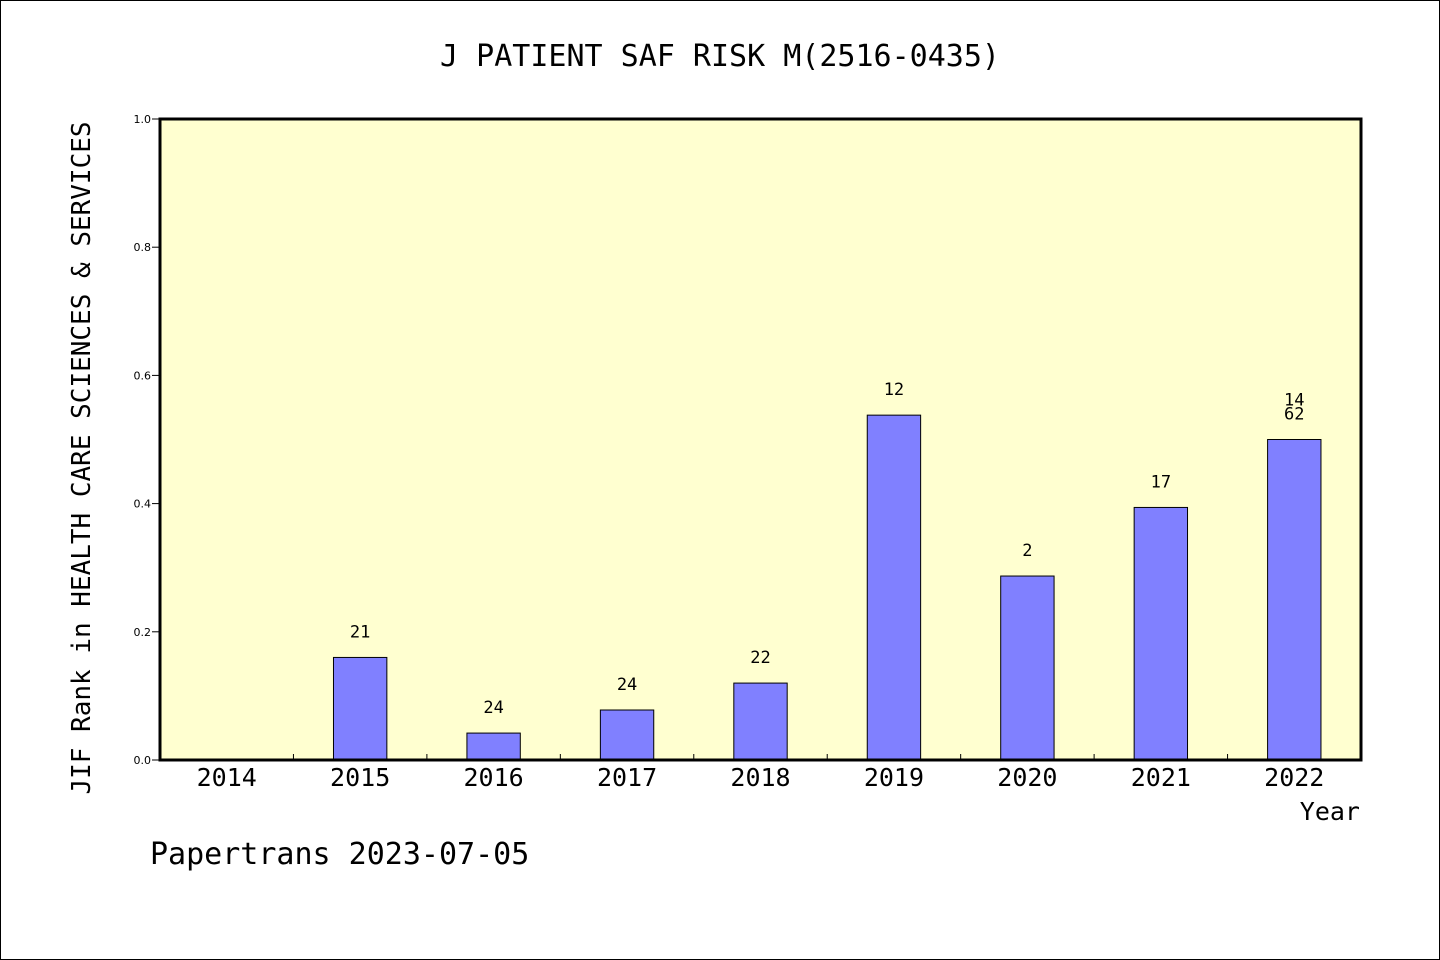 The image size is (1440, 960). I want to click on bar-label-2019: 12, so click(894, 390).